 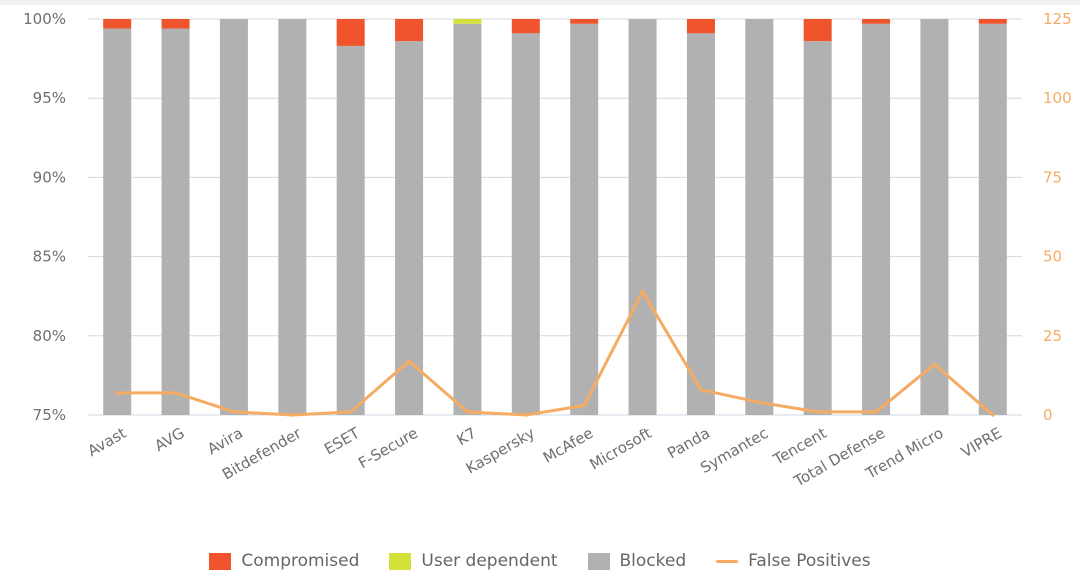 I want to click on category-label: Avast, so click(x=107, y=442).